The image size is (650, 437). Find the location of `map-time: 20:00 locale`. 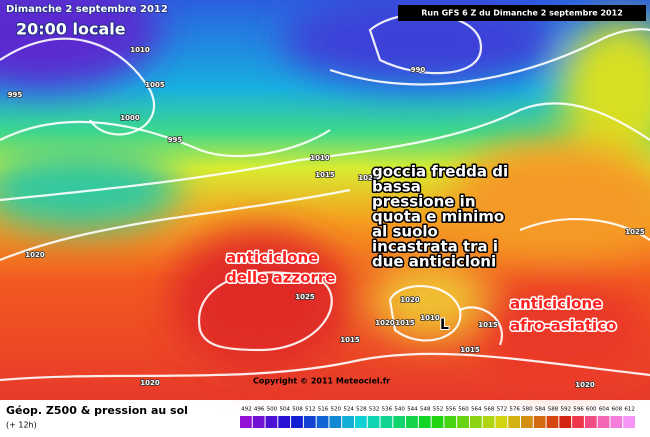

map-time: 20:00 locale is located at coordinates (71, 29).